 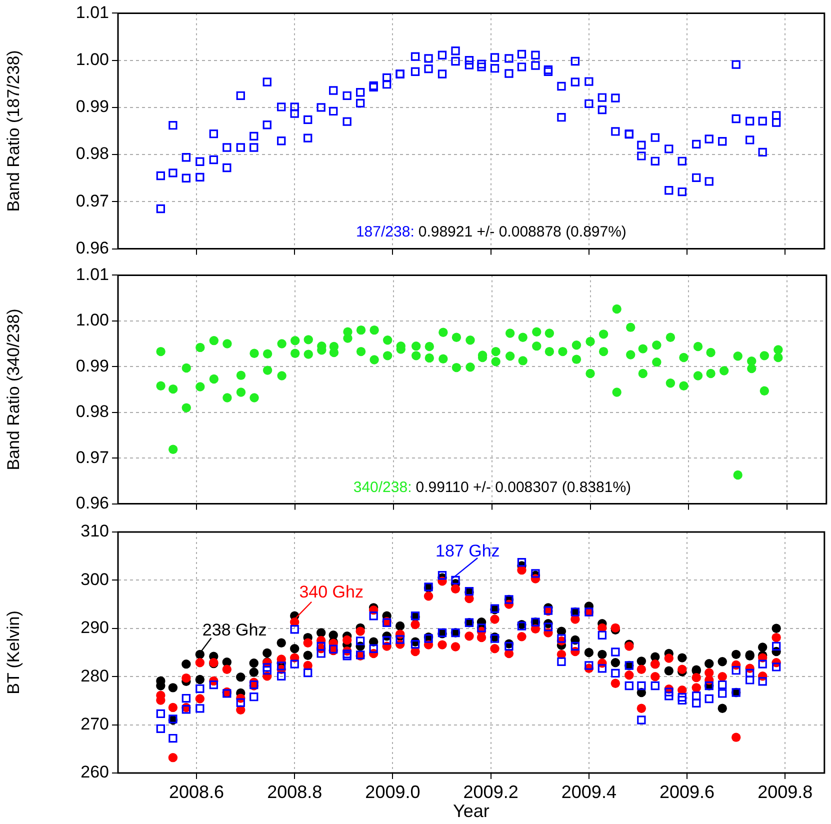 What do you see at coordinates (471, 811) in the screenshot?
I see `x-axis-title: Year` at bounding box center [471, 811].